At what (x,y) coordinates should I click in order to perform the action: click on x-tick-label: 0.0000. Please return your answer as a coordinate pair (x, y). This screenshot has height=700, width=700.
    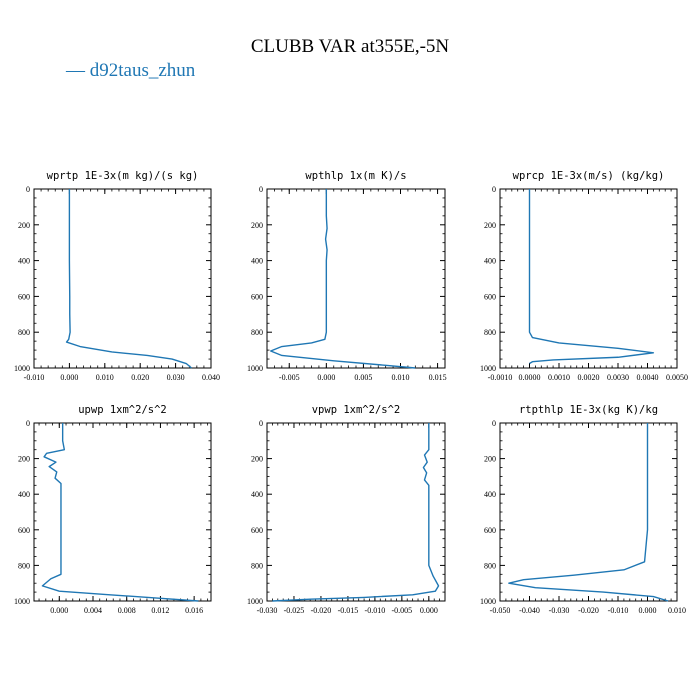
    Looking at the image, I should click on (530, 377).